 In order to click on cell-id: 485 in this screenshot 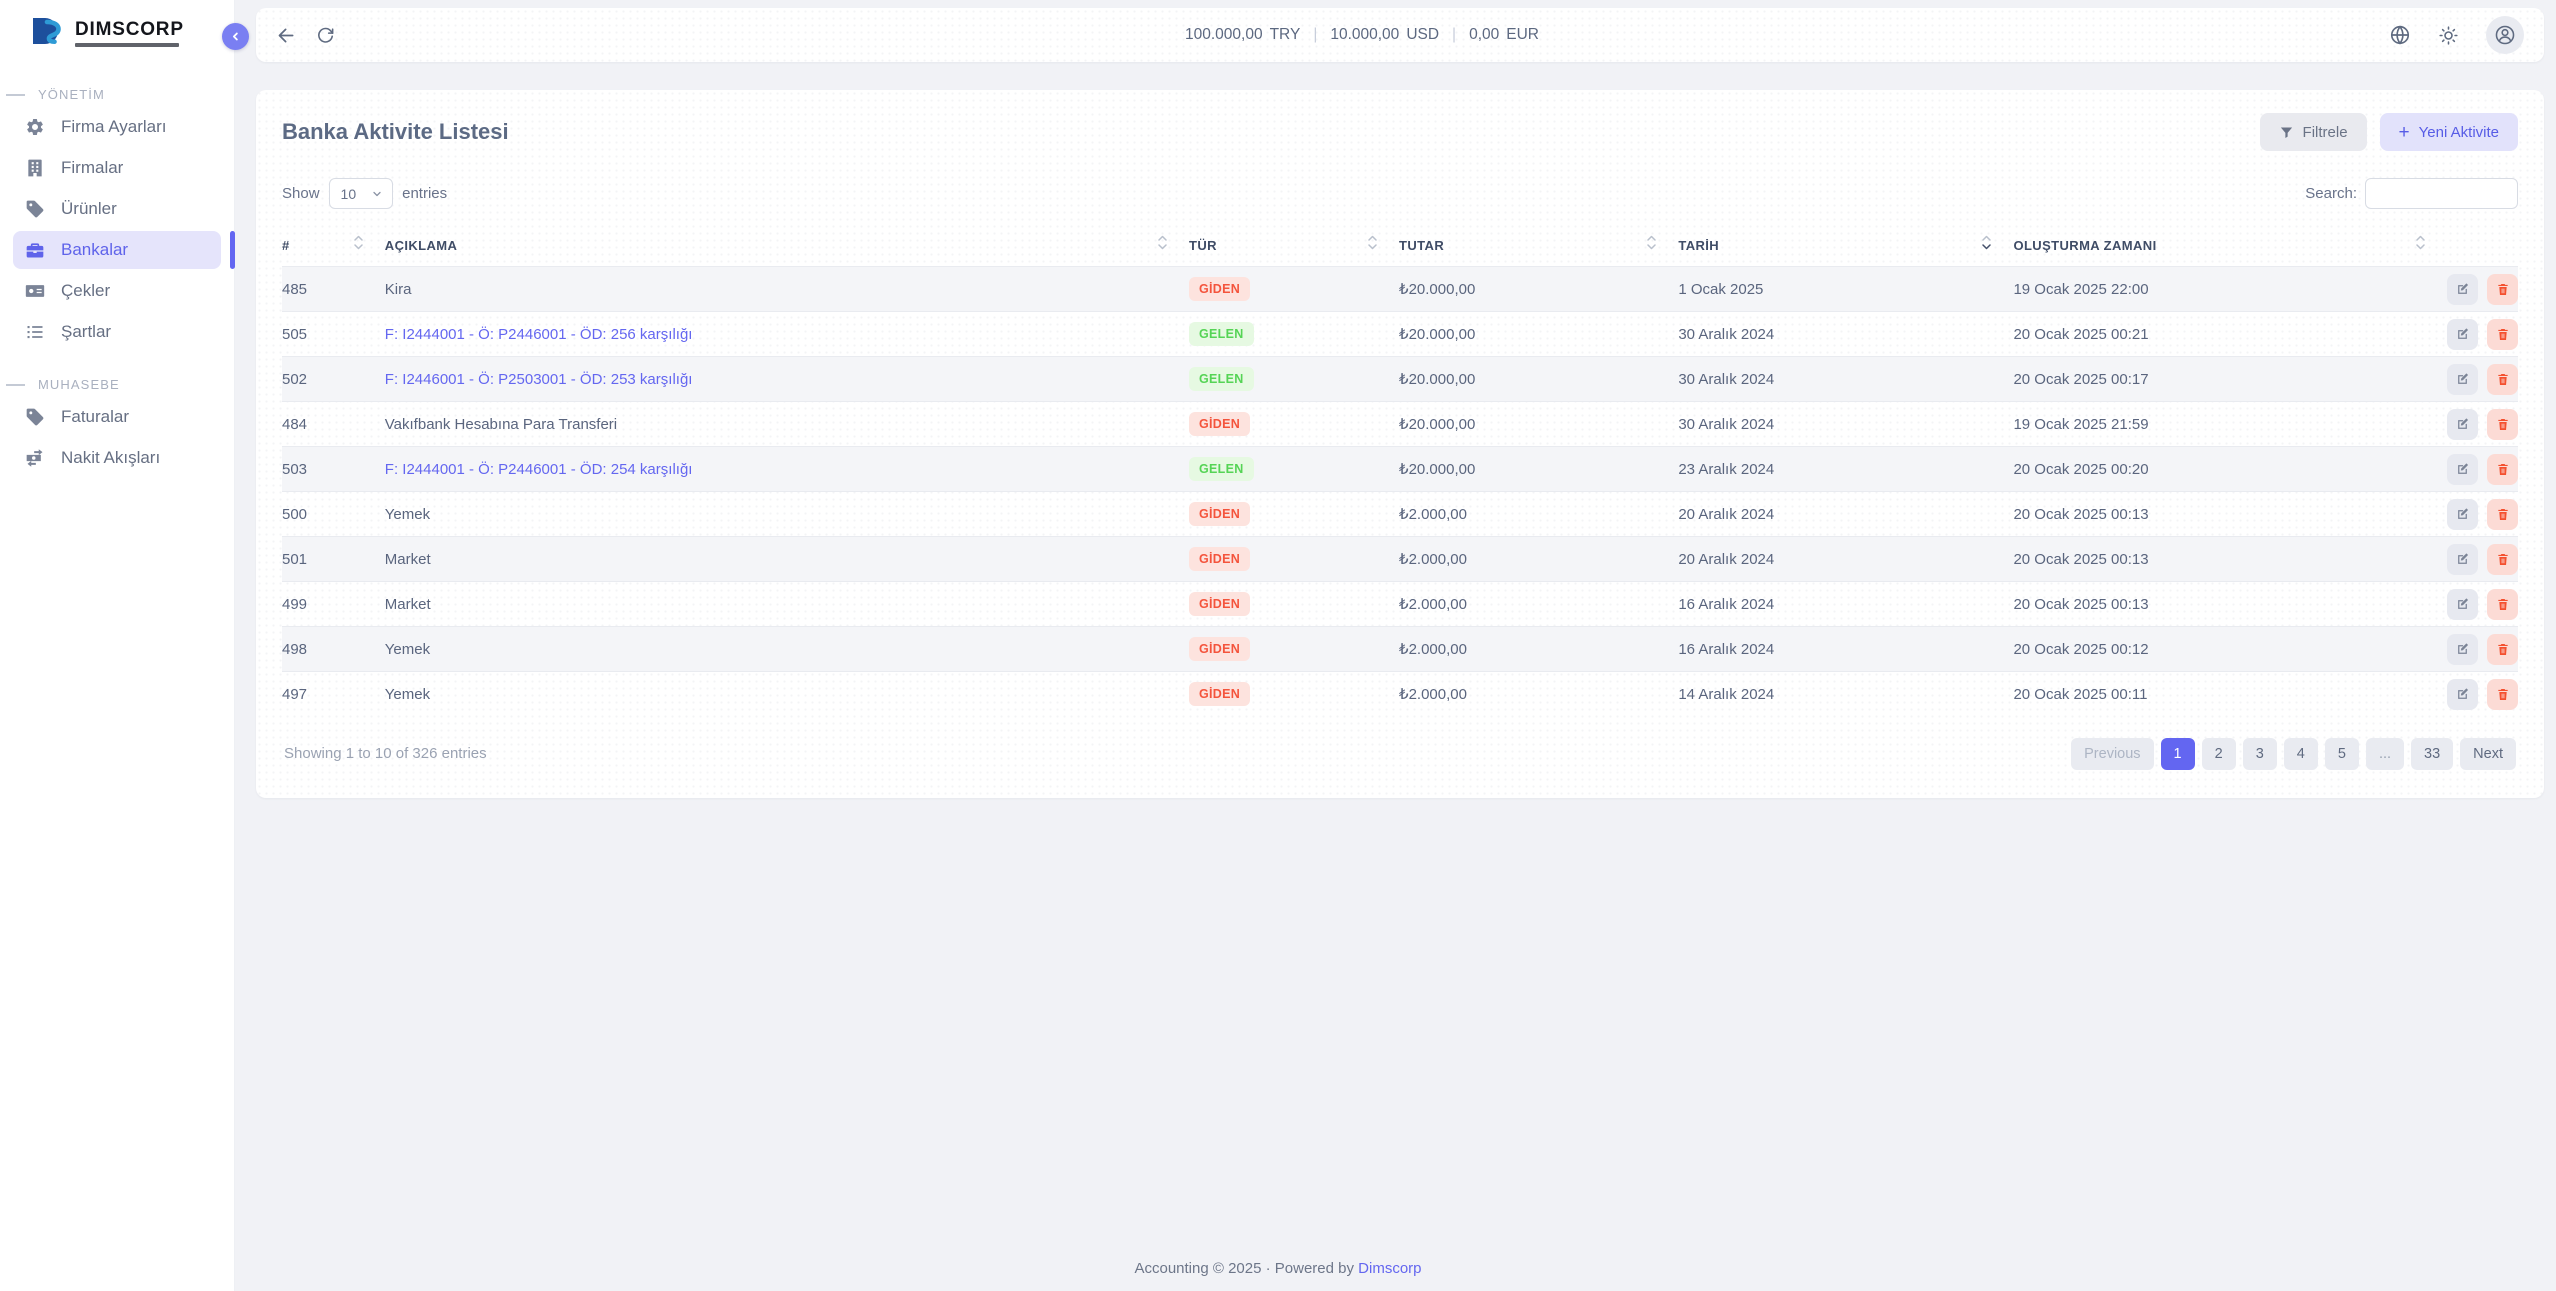, I will do `click(295, 289)`.